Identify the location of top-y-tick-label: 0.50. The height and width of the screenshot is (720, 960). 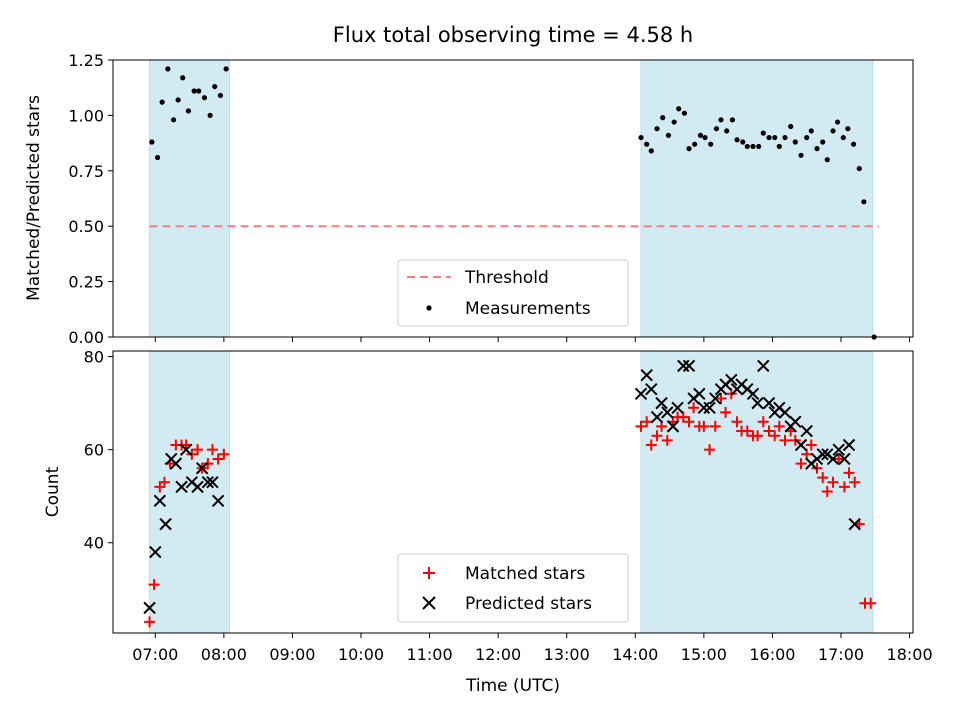
(86, 226).